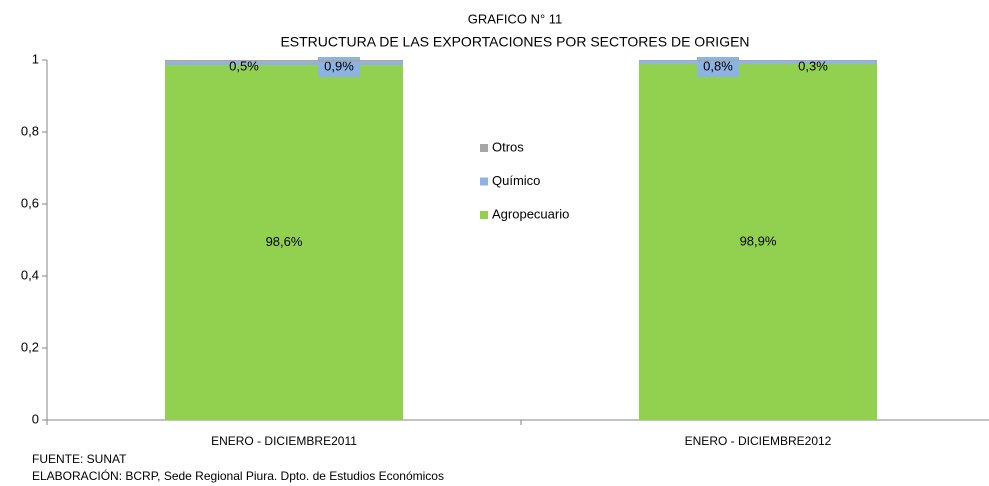  I want to click on x-tick-label: ENERO - DICIEMBRE2012, so click(758, 441).